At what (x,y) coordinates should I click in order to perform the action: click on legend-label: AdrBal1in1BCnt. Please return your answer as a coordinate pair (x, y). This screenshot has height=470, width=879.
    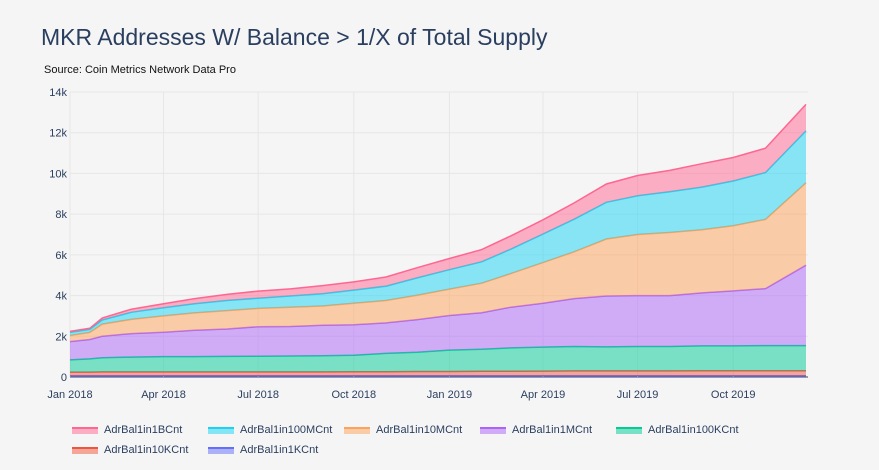
    Looking at the image, I should click on (143, 430).